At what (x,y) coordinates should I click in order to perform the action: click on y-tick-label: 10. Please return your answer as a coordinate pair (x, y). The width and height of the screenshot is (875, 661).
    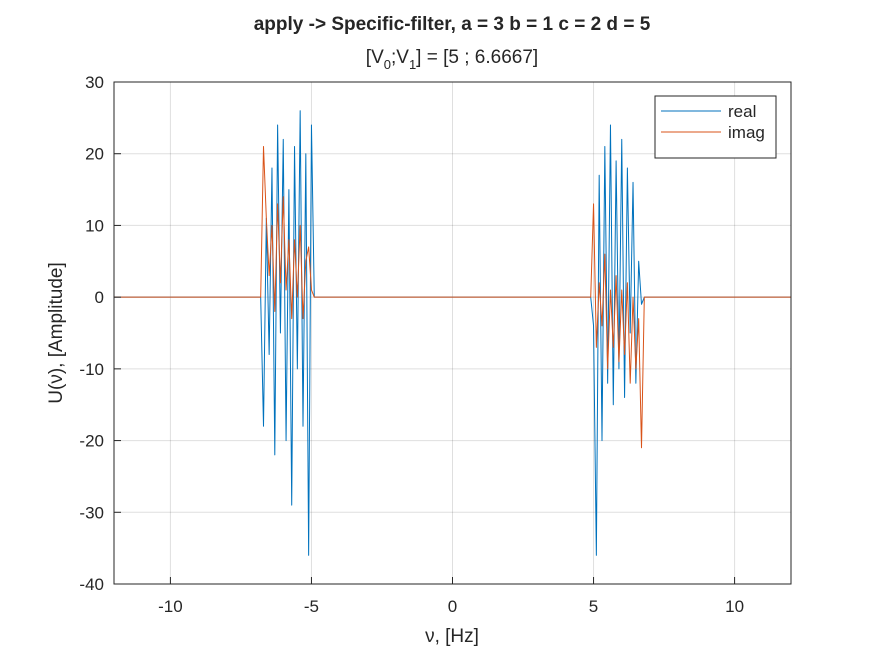
    Looking at the image, I should click on (94, 225).